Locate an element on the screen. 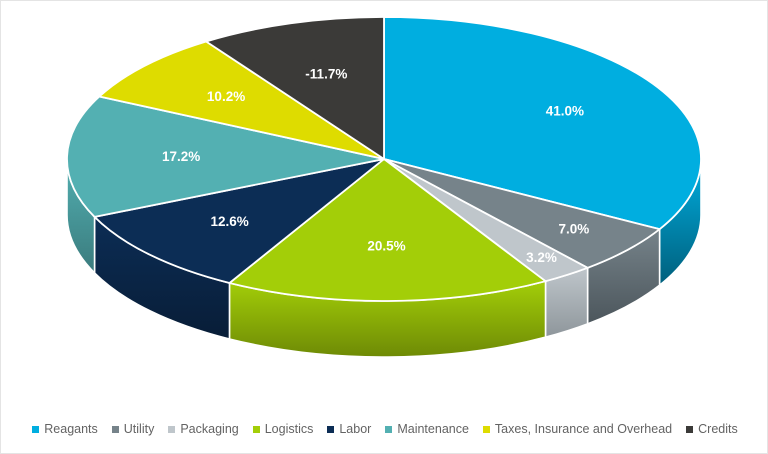 This screenshot has height=454, width=768. legend-item: Packaging is located at coordinates (203, 428).